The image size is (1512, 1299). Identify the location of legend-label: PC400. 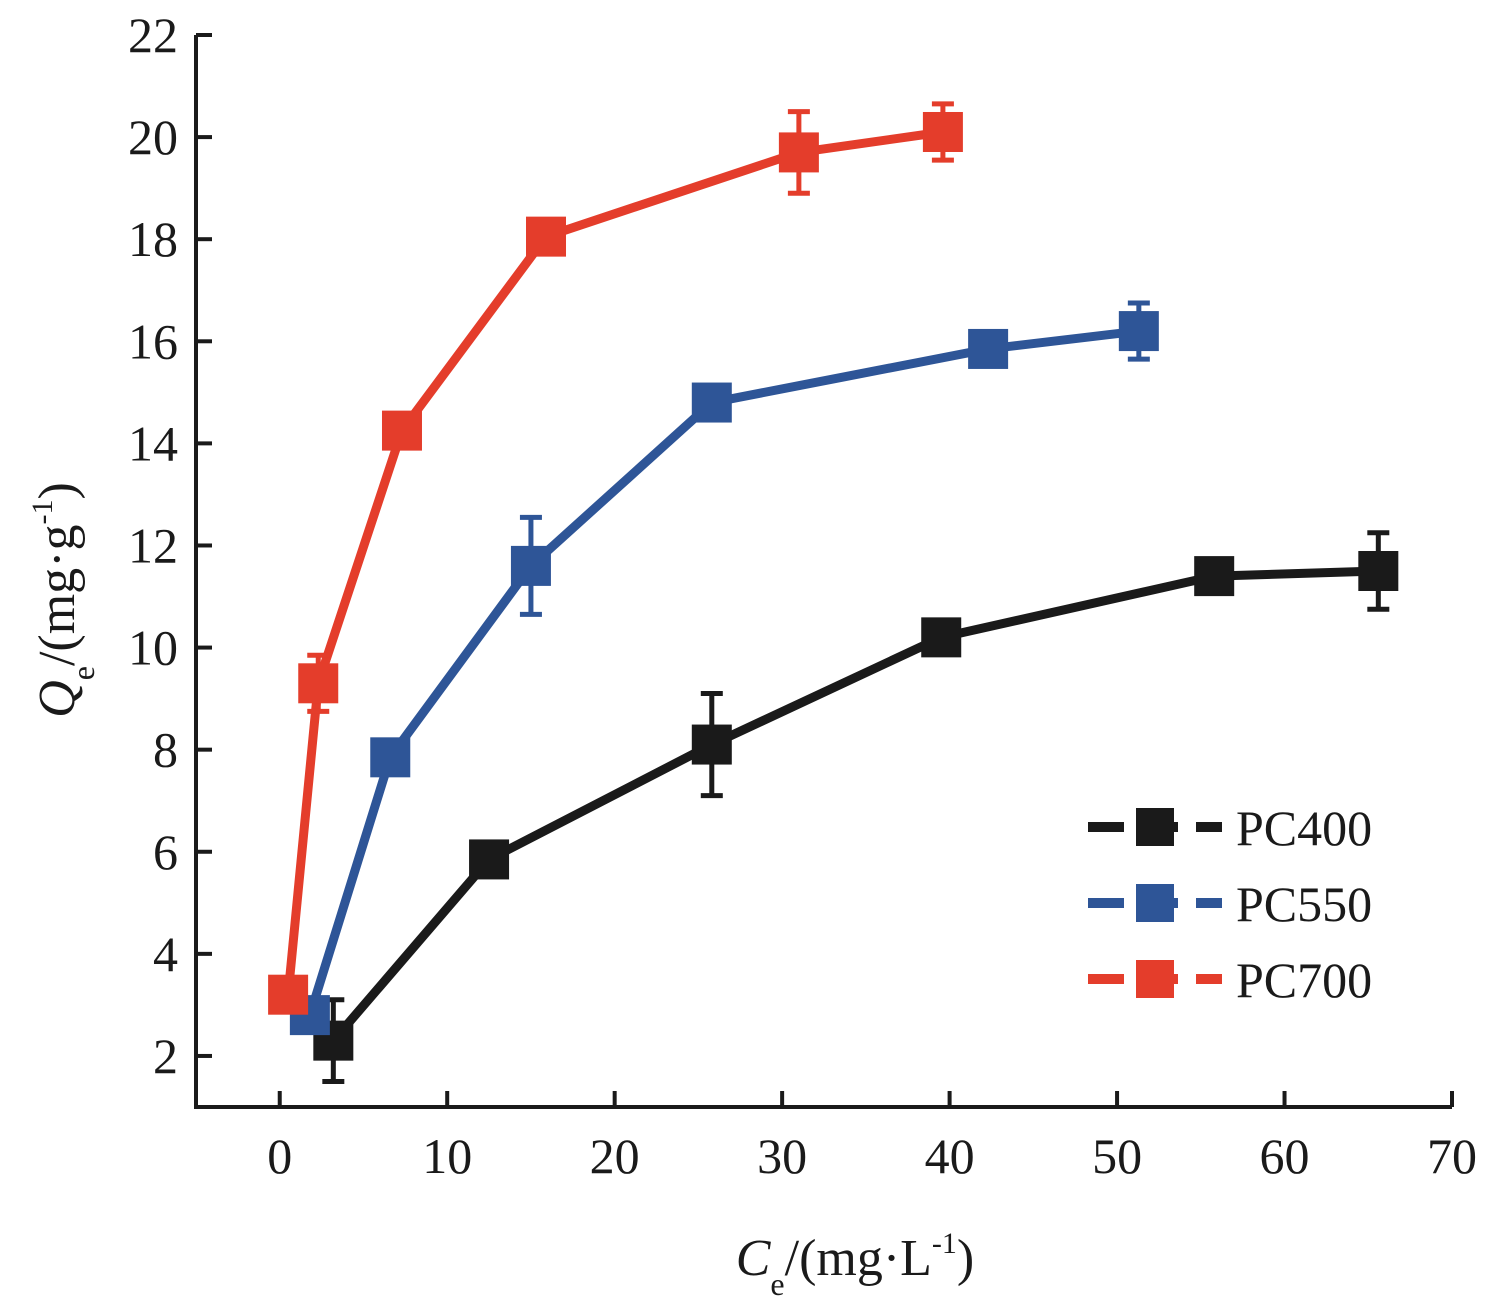
(1304, 828).